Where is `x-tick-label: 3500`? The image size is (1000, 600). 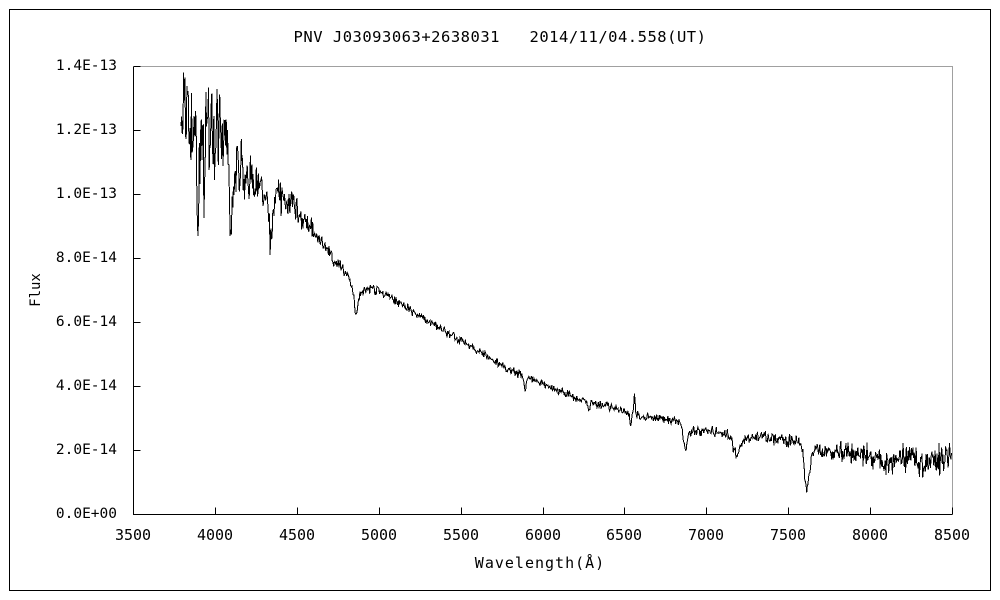
x-tick-label: 3500 is located at coordinates (133, 535).